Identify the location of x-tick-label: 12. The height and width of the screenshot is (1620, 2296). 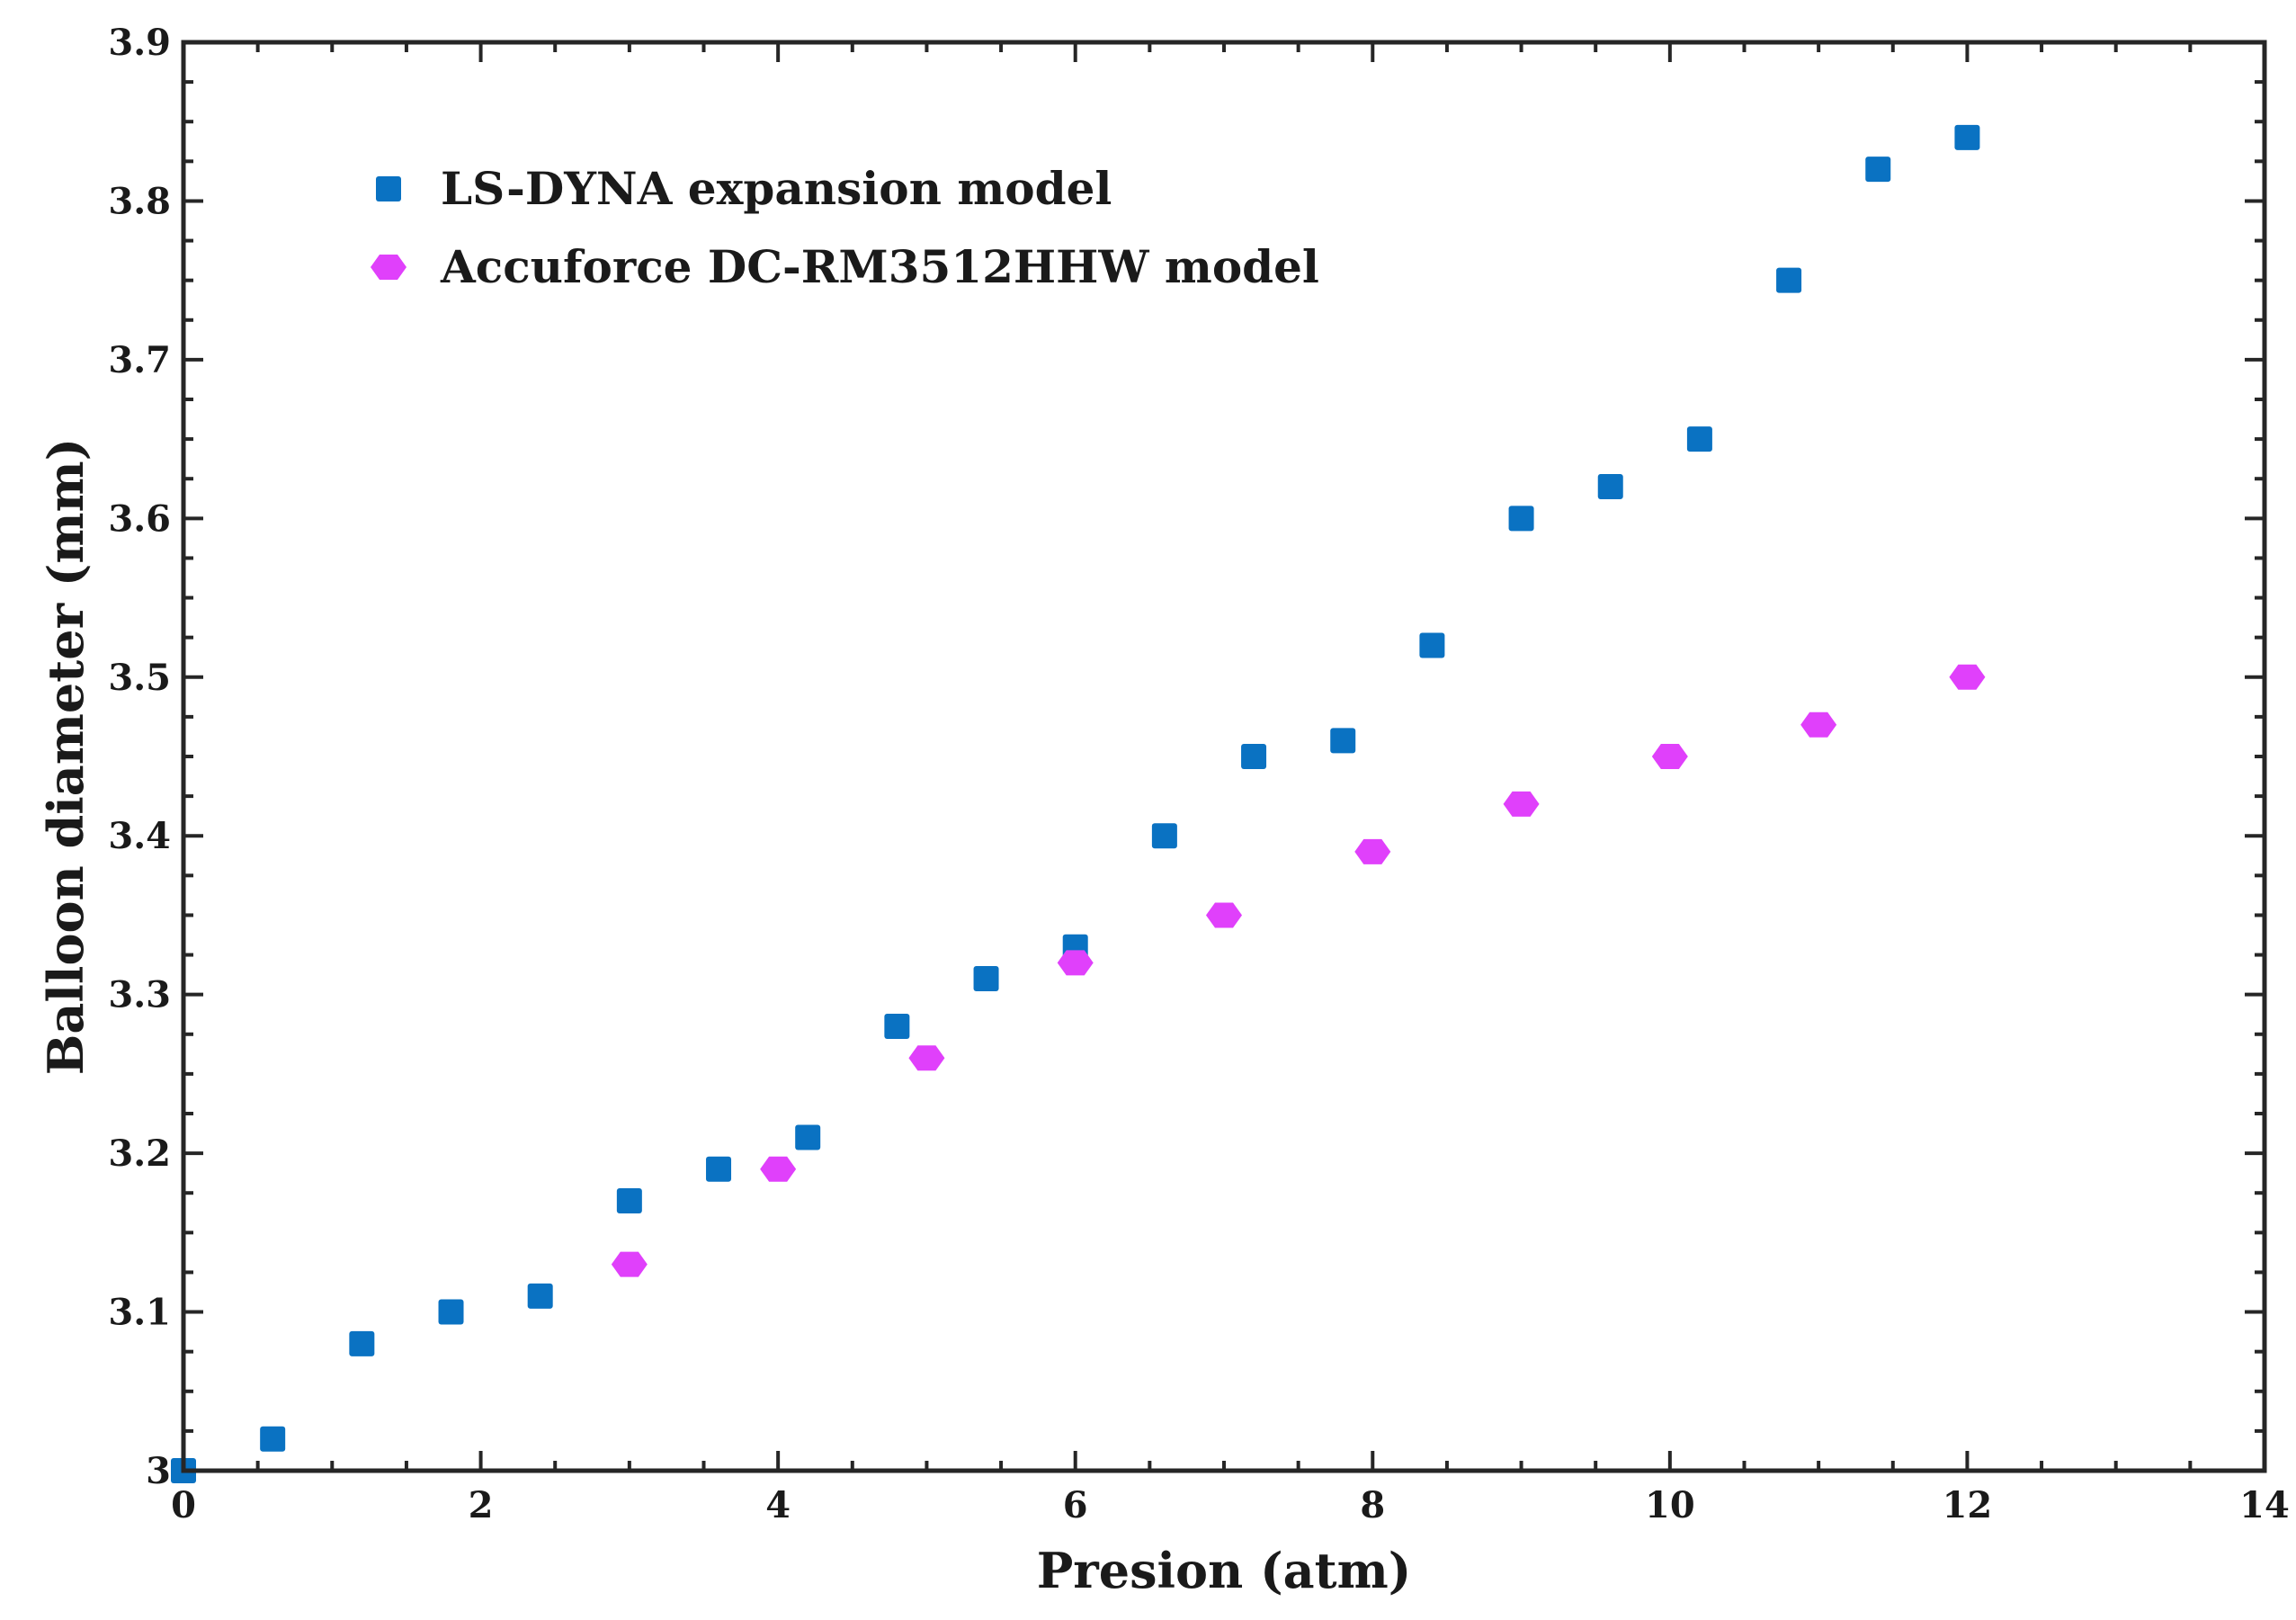
(1968, 1505).